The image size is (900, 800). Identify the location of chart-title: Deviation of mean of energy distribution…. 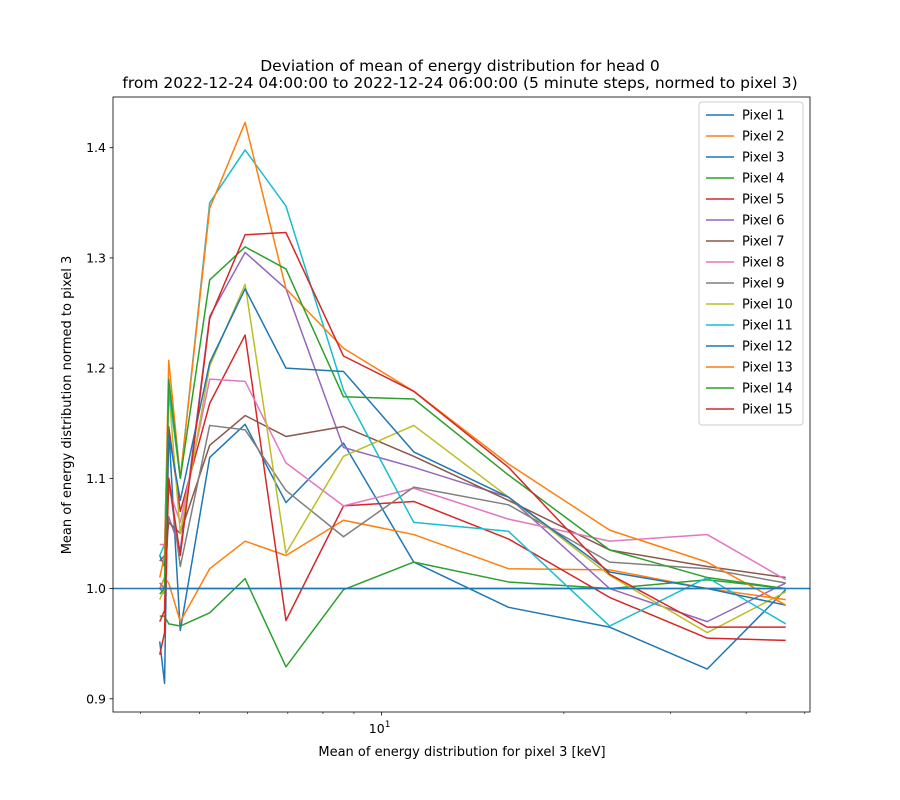
(460, 66).